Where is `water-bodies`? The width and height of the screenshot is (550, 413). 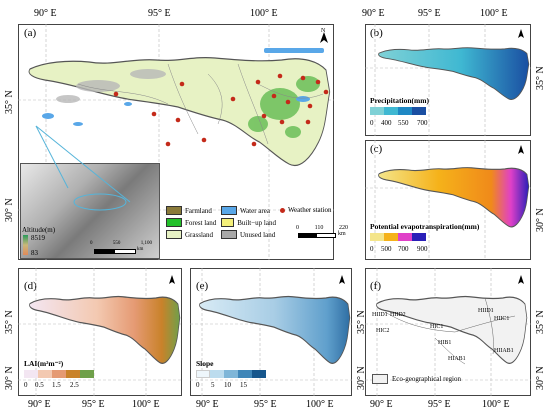 water-bodies is located at coordinates (183, 87).